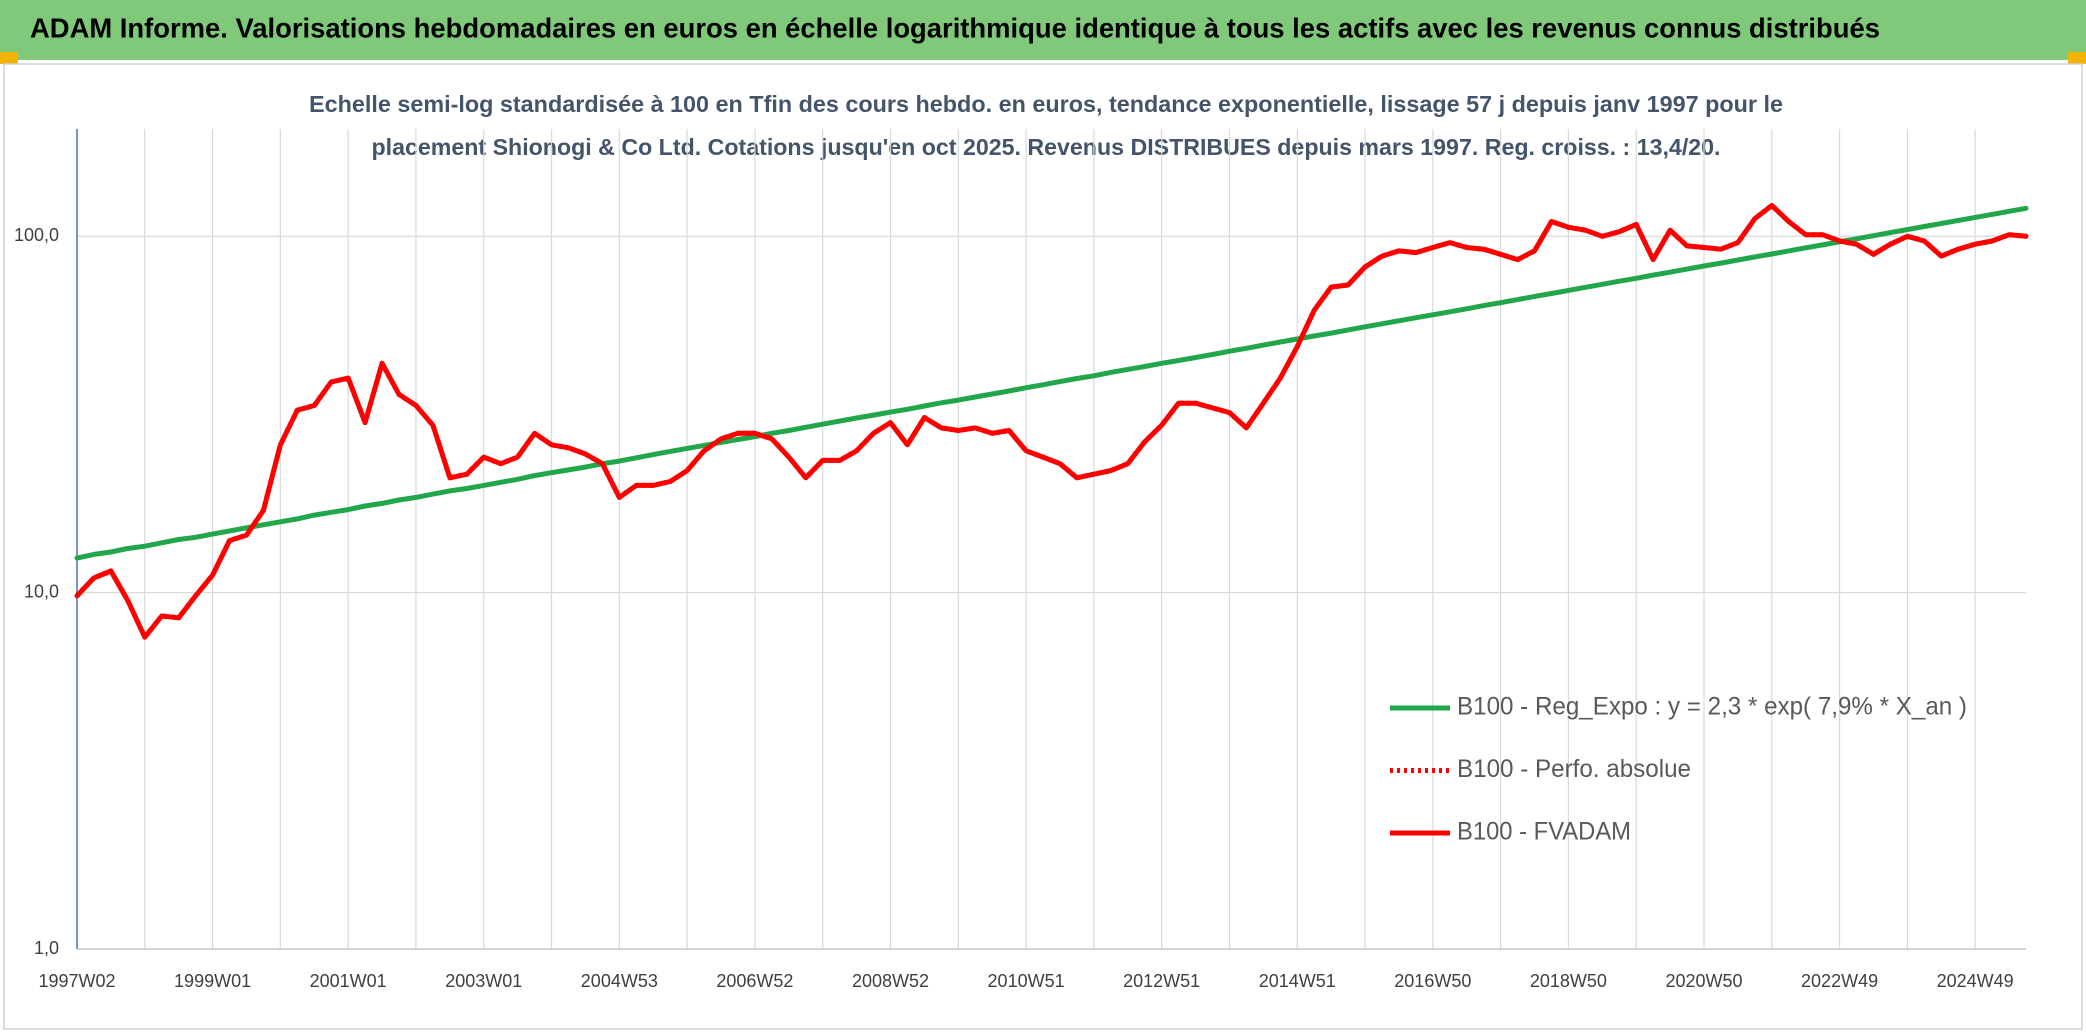 The width and height of the screenshot is (2086, 1033). Describe the element at coordinates (1703, 981) in the screenshot. I see `x-tick-label: 2020W50` at that location.